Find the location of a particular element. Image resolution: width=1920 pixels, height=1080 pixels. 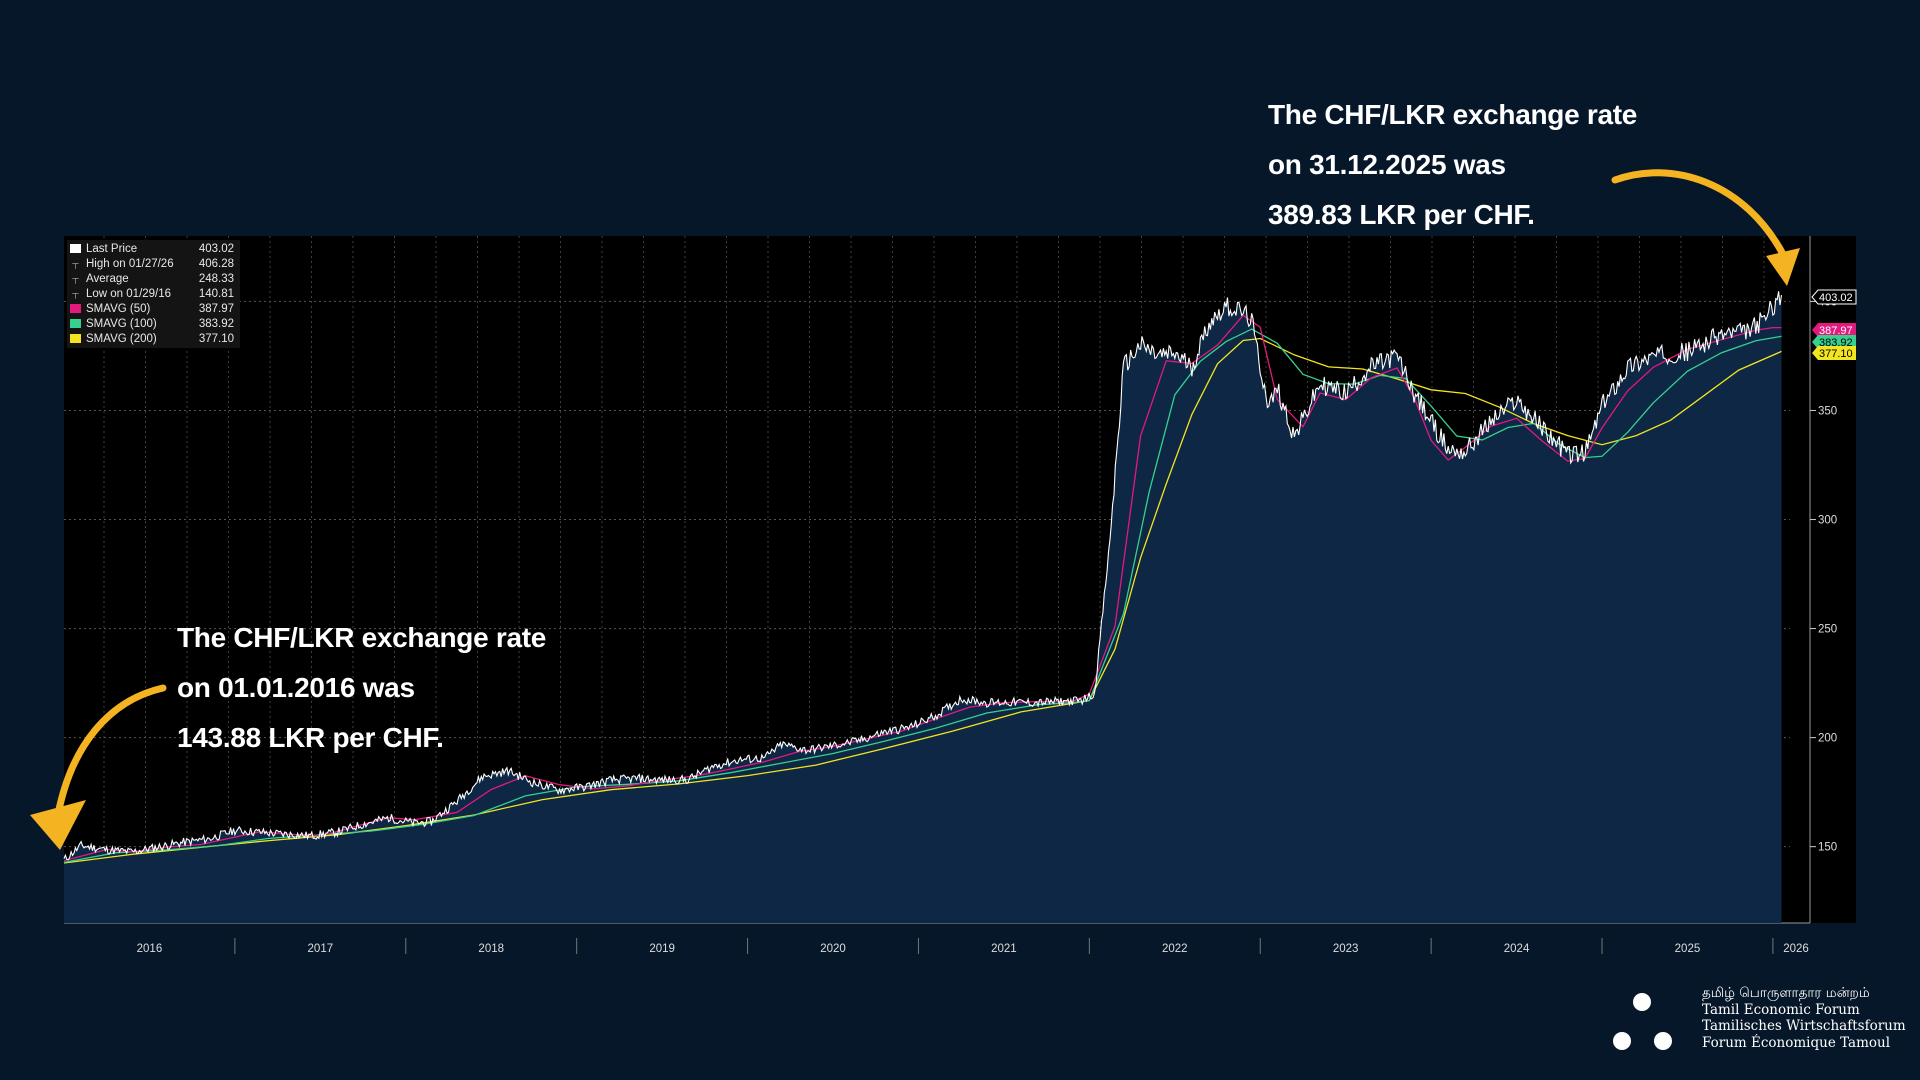

x-tick-label: 2018 is located at coordinates (491, 949).